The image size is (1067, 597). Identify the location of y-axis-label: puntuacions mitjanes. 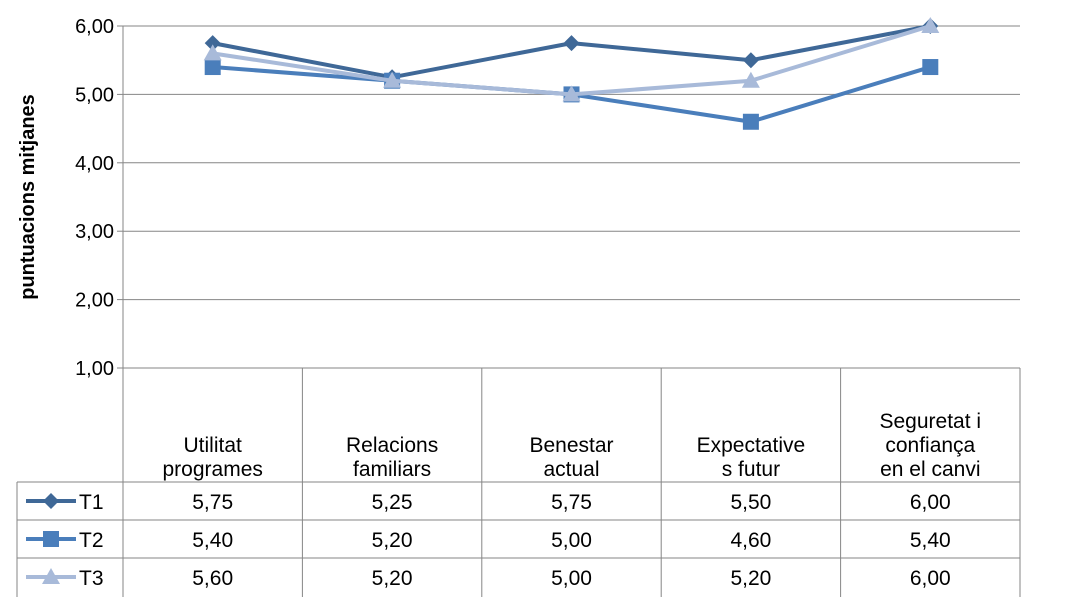
(28, 197).